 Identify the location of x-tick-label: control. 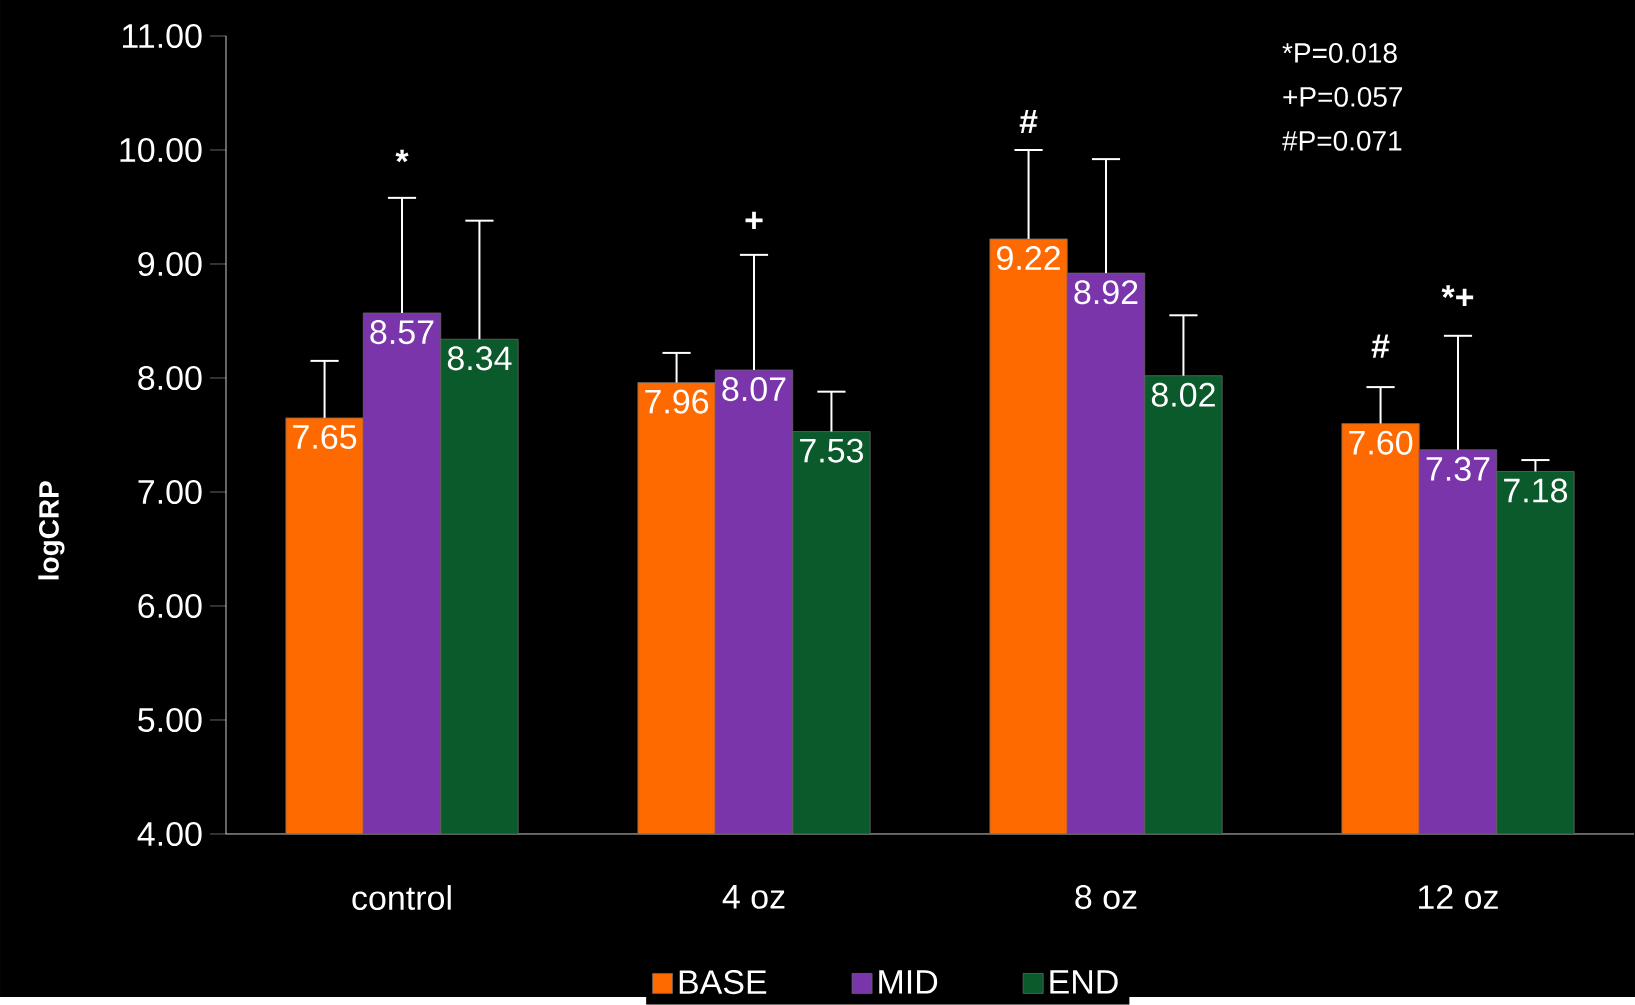
(401, 898).